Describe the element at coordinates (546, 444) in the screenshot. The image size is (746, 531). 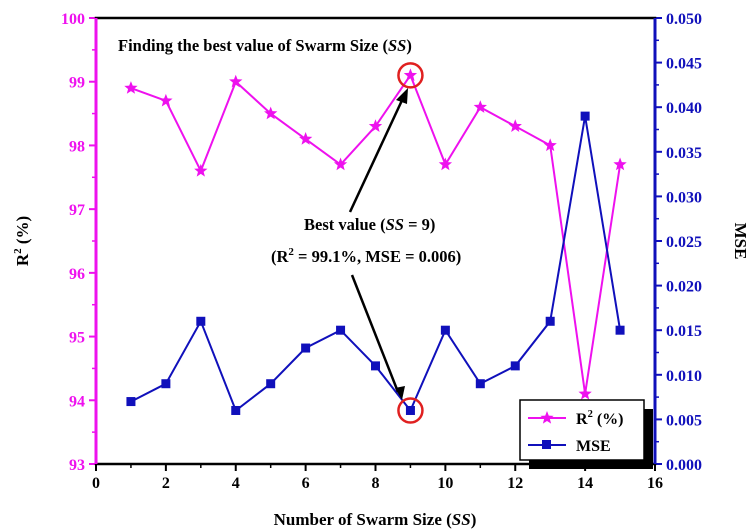
I see `legend-mse-square-icon` at that location.